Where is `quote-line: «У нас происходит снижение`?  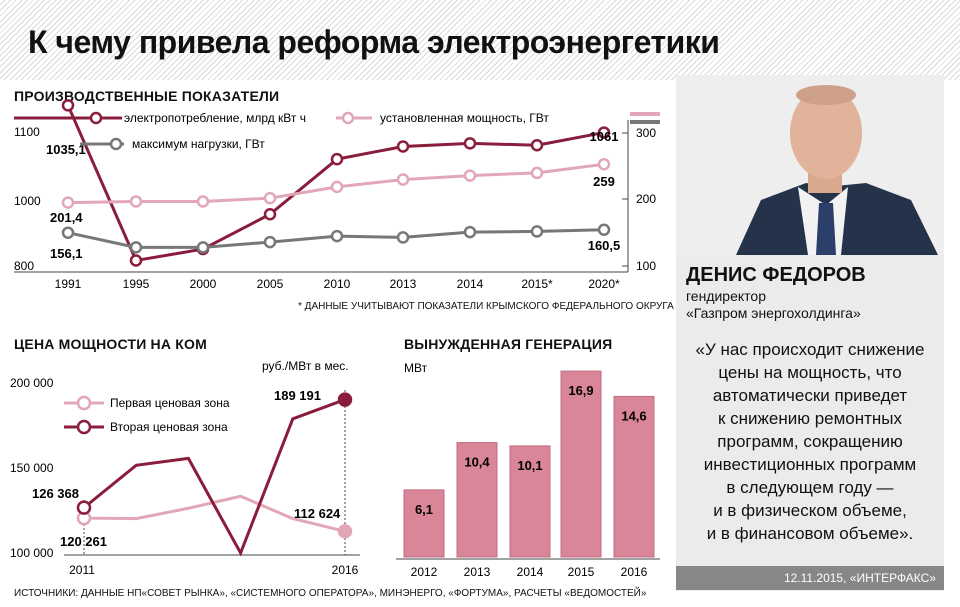 quote-line: «У нас происходит снижение is located at coordinates (810, 349).